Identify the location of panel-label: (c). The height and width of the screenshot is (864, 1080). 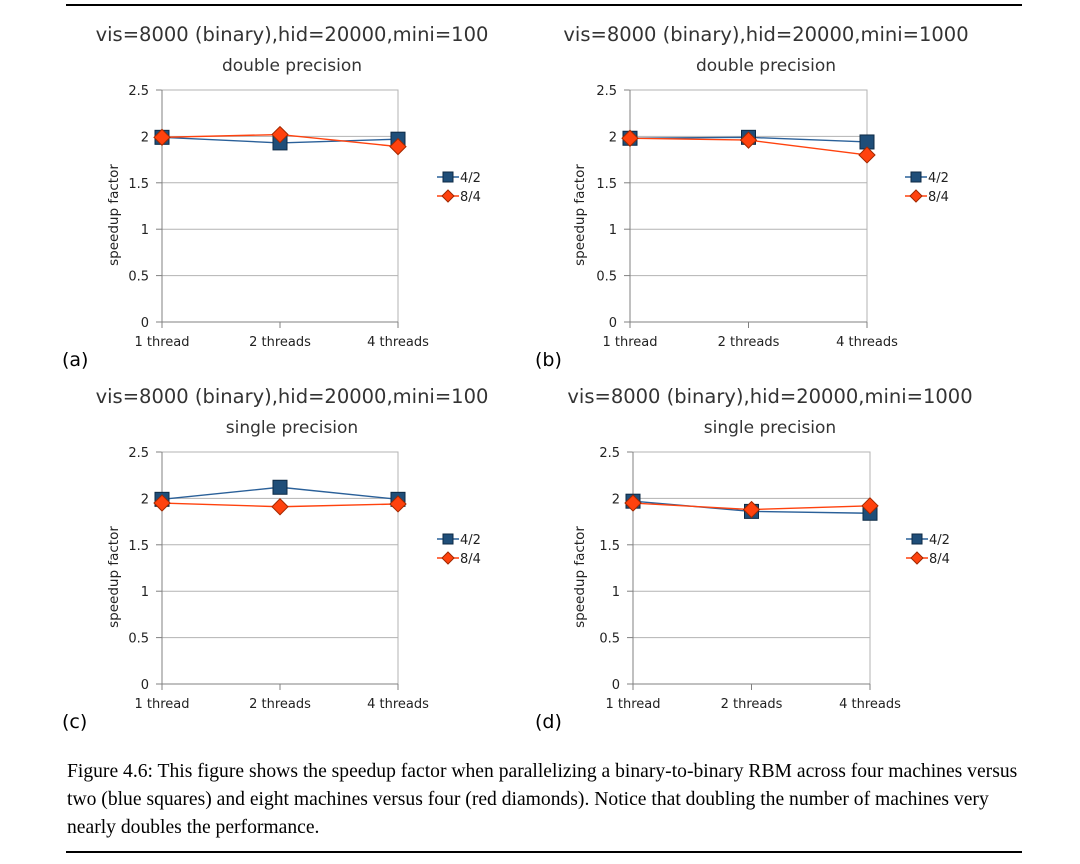
(74, 722).